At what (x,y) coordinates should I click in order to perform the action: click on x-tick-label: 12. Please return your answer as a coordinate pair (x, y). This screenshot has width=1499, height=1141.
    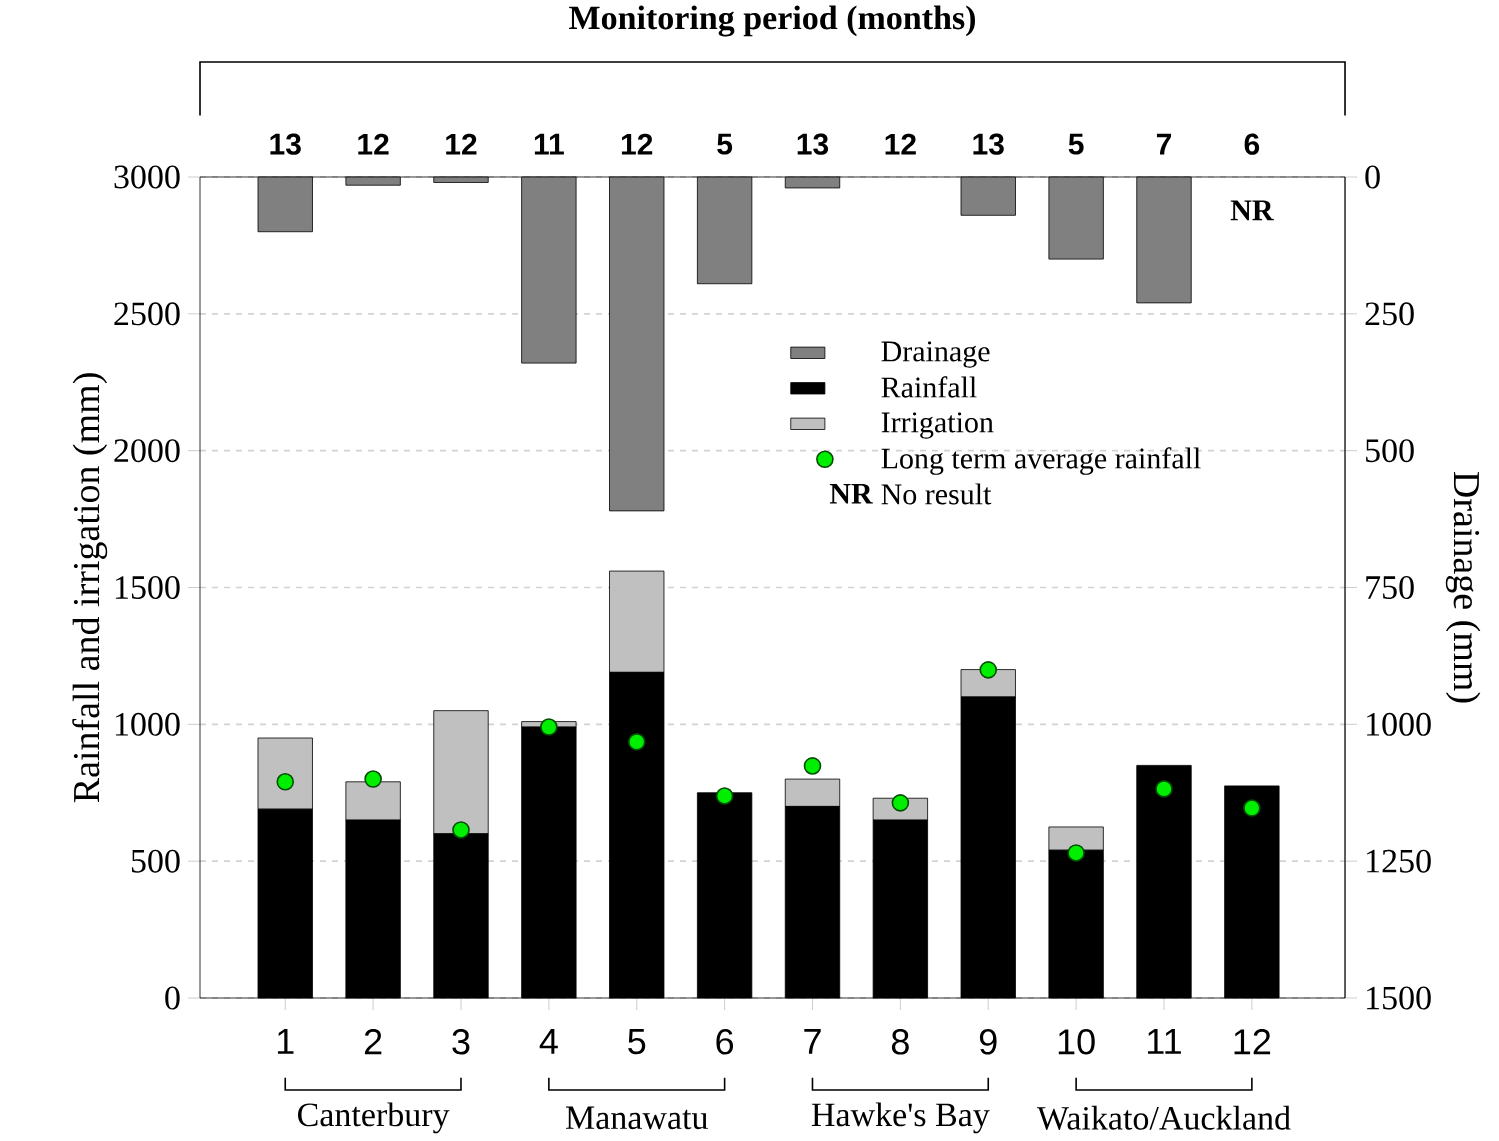
    Looking at the image, I should click on (1252, 1042).